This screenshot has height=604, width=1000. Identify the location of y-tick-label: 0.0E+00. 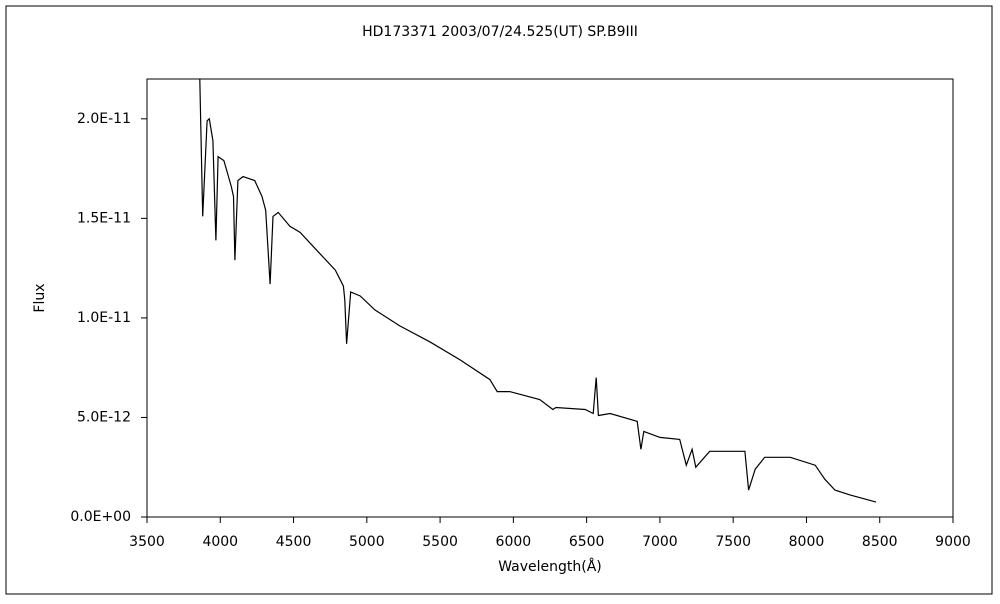
(100, 517).